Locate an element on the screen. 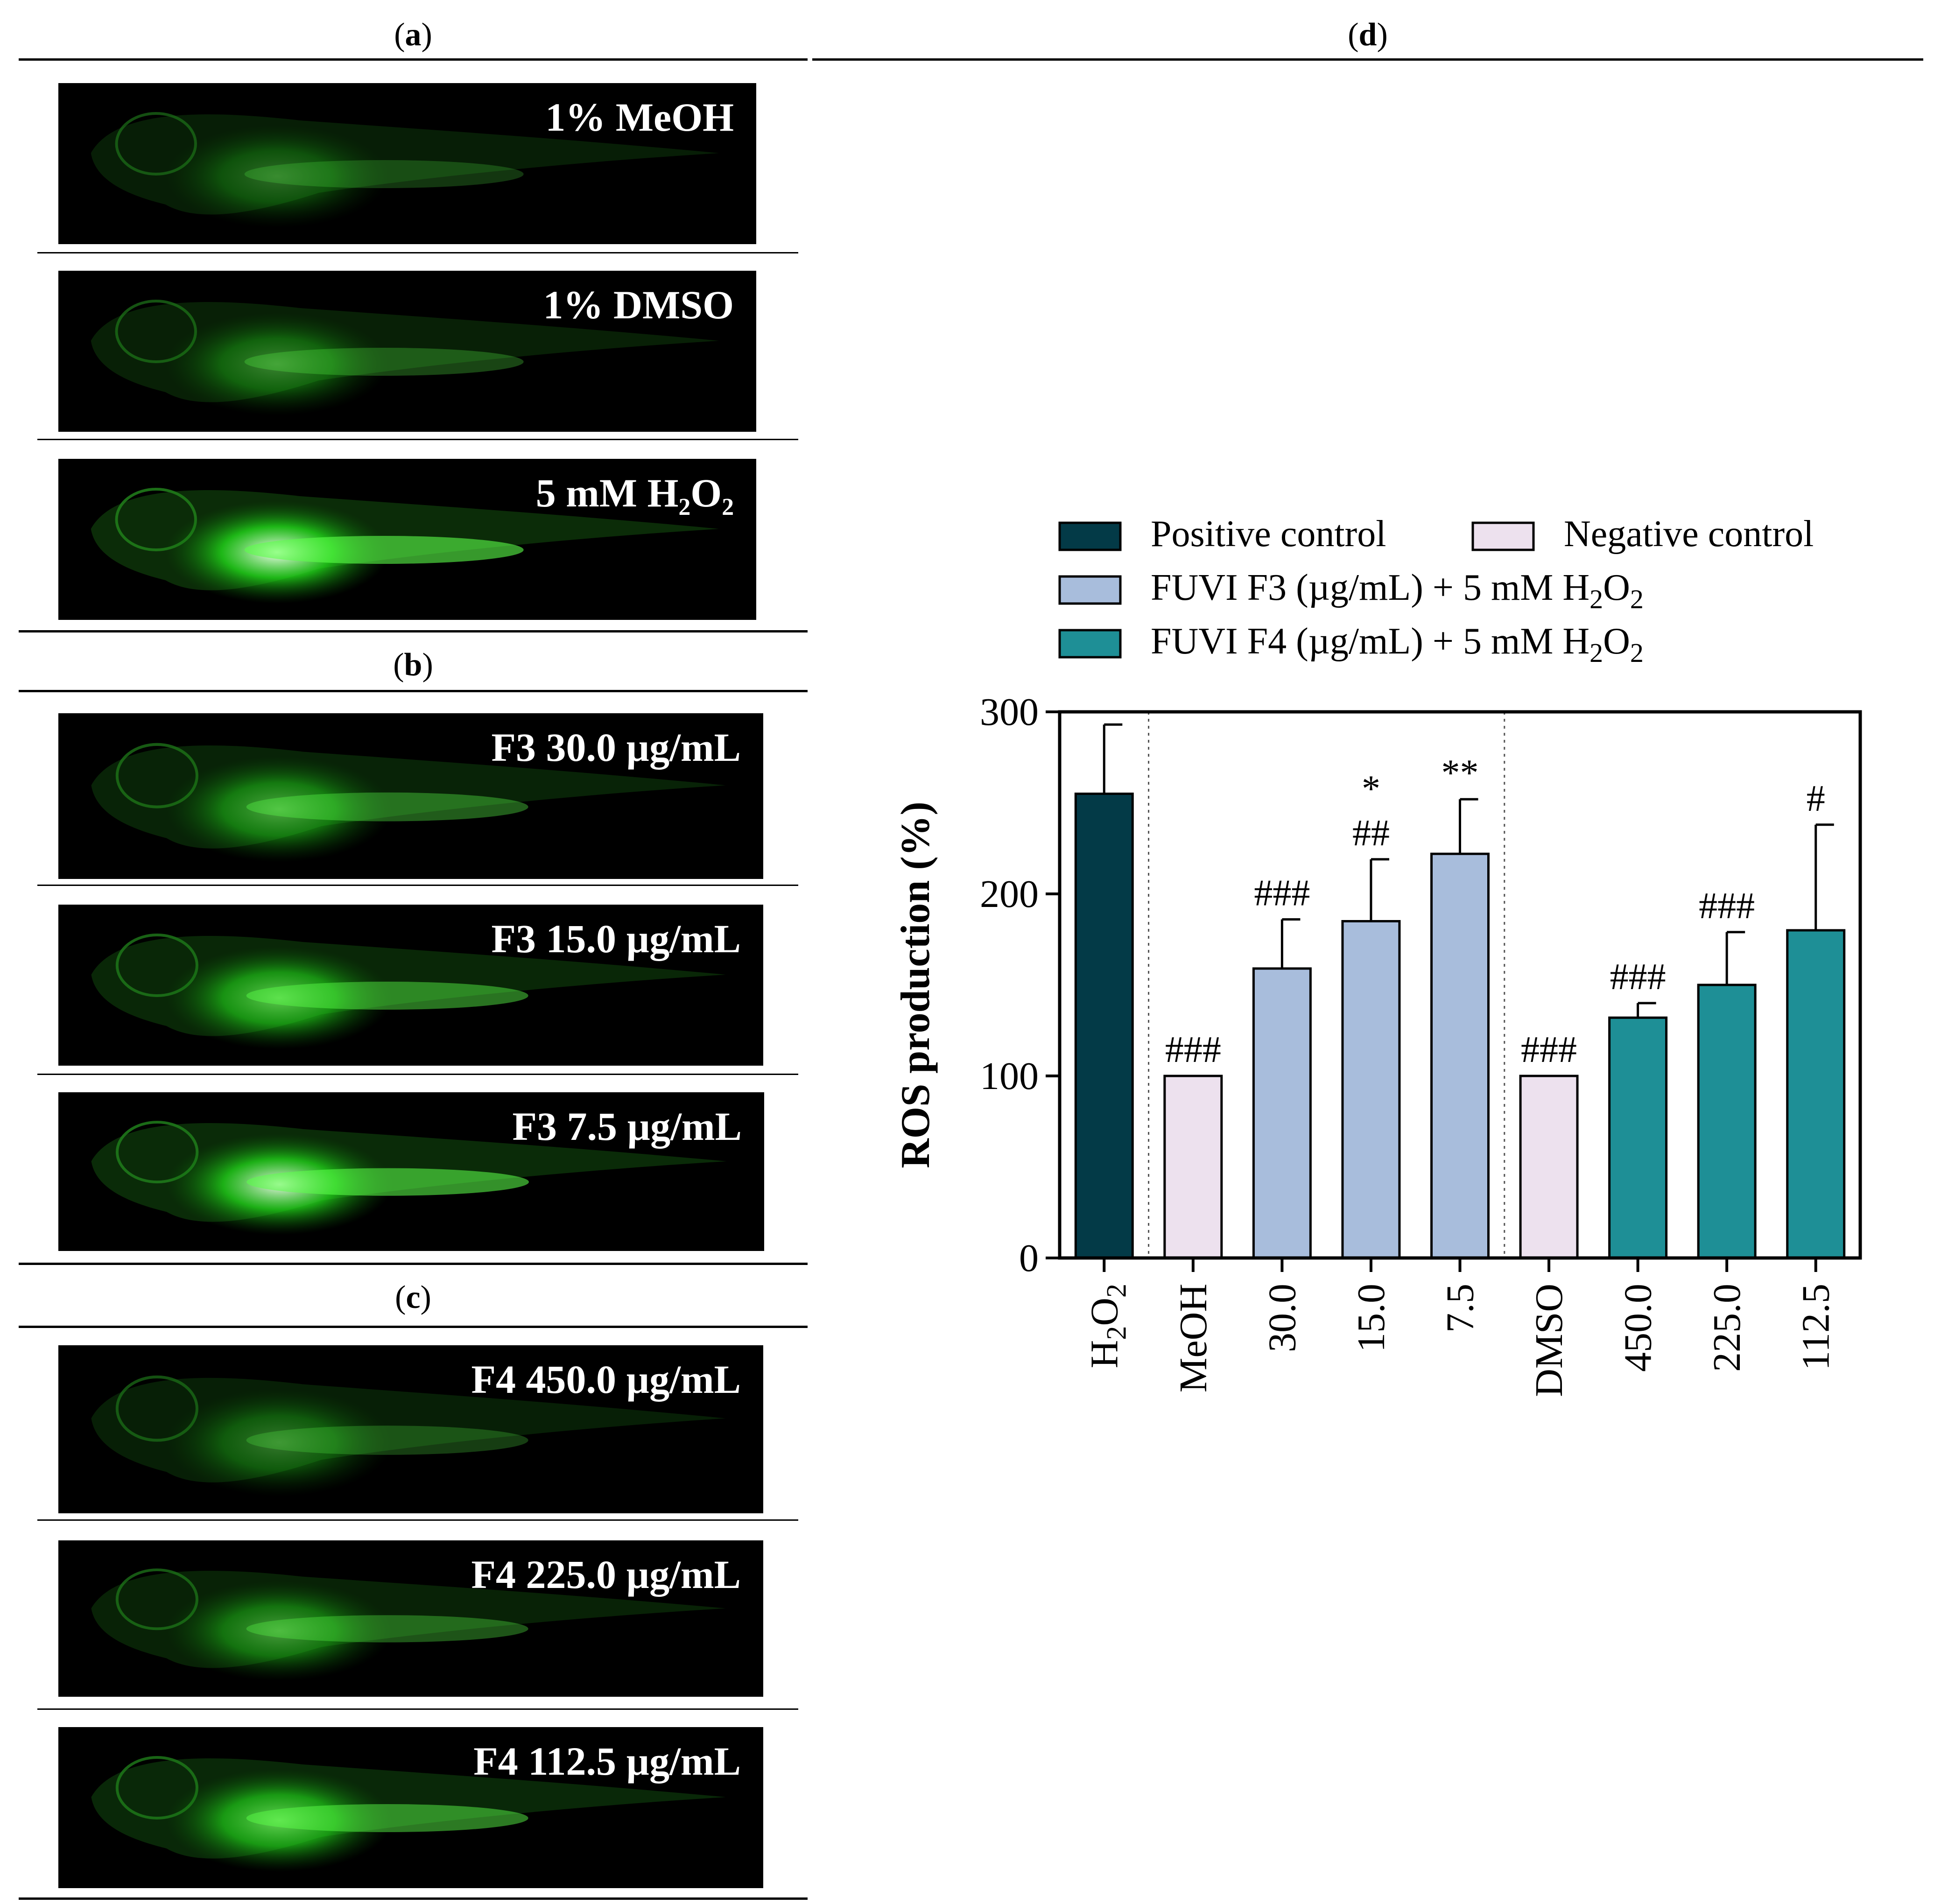  x-tick-label: 30.0 is located at coordinates (1282, 1318).